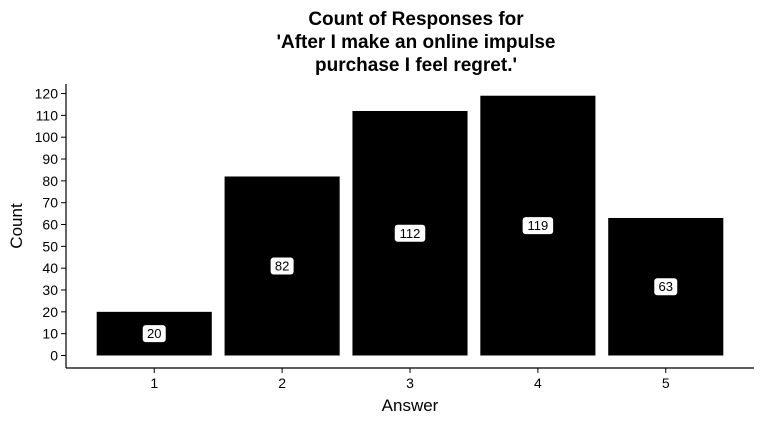  Describe the element at coordinates (50, 268) in the screenshot. I see `y-tick-label-40: 40` at that location.